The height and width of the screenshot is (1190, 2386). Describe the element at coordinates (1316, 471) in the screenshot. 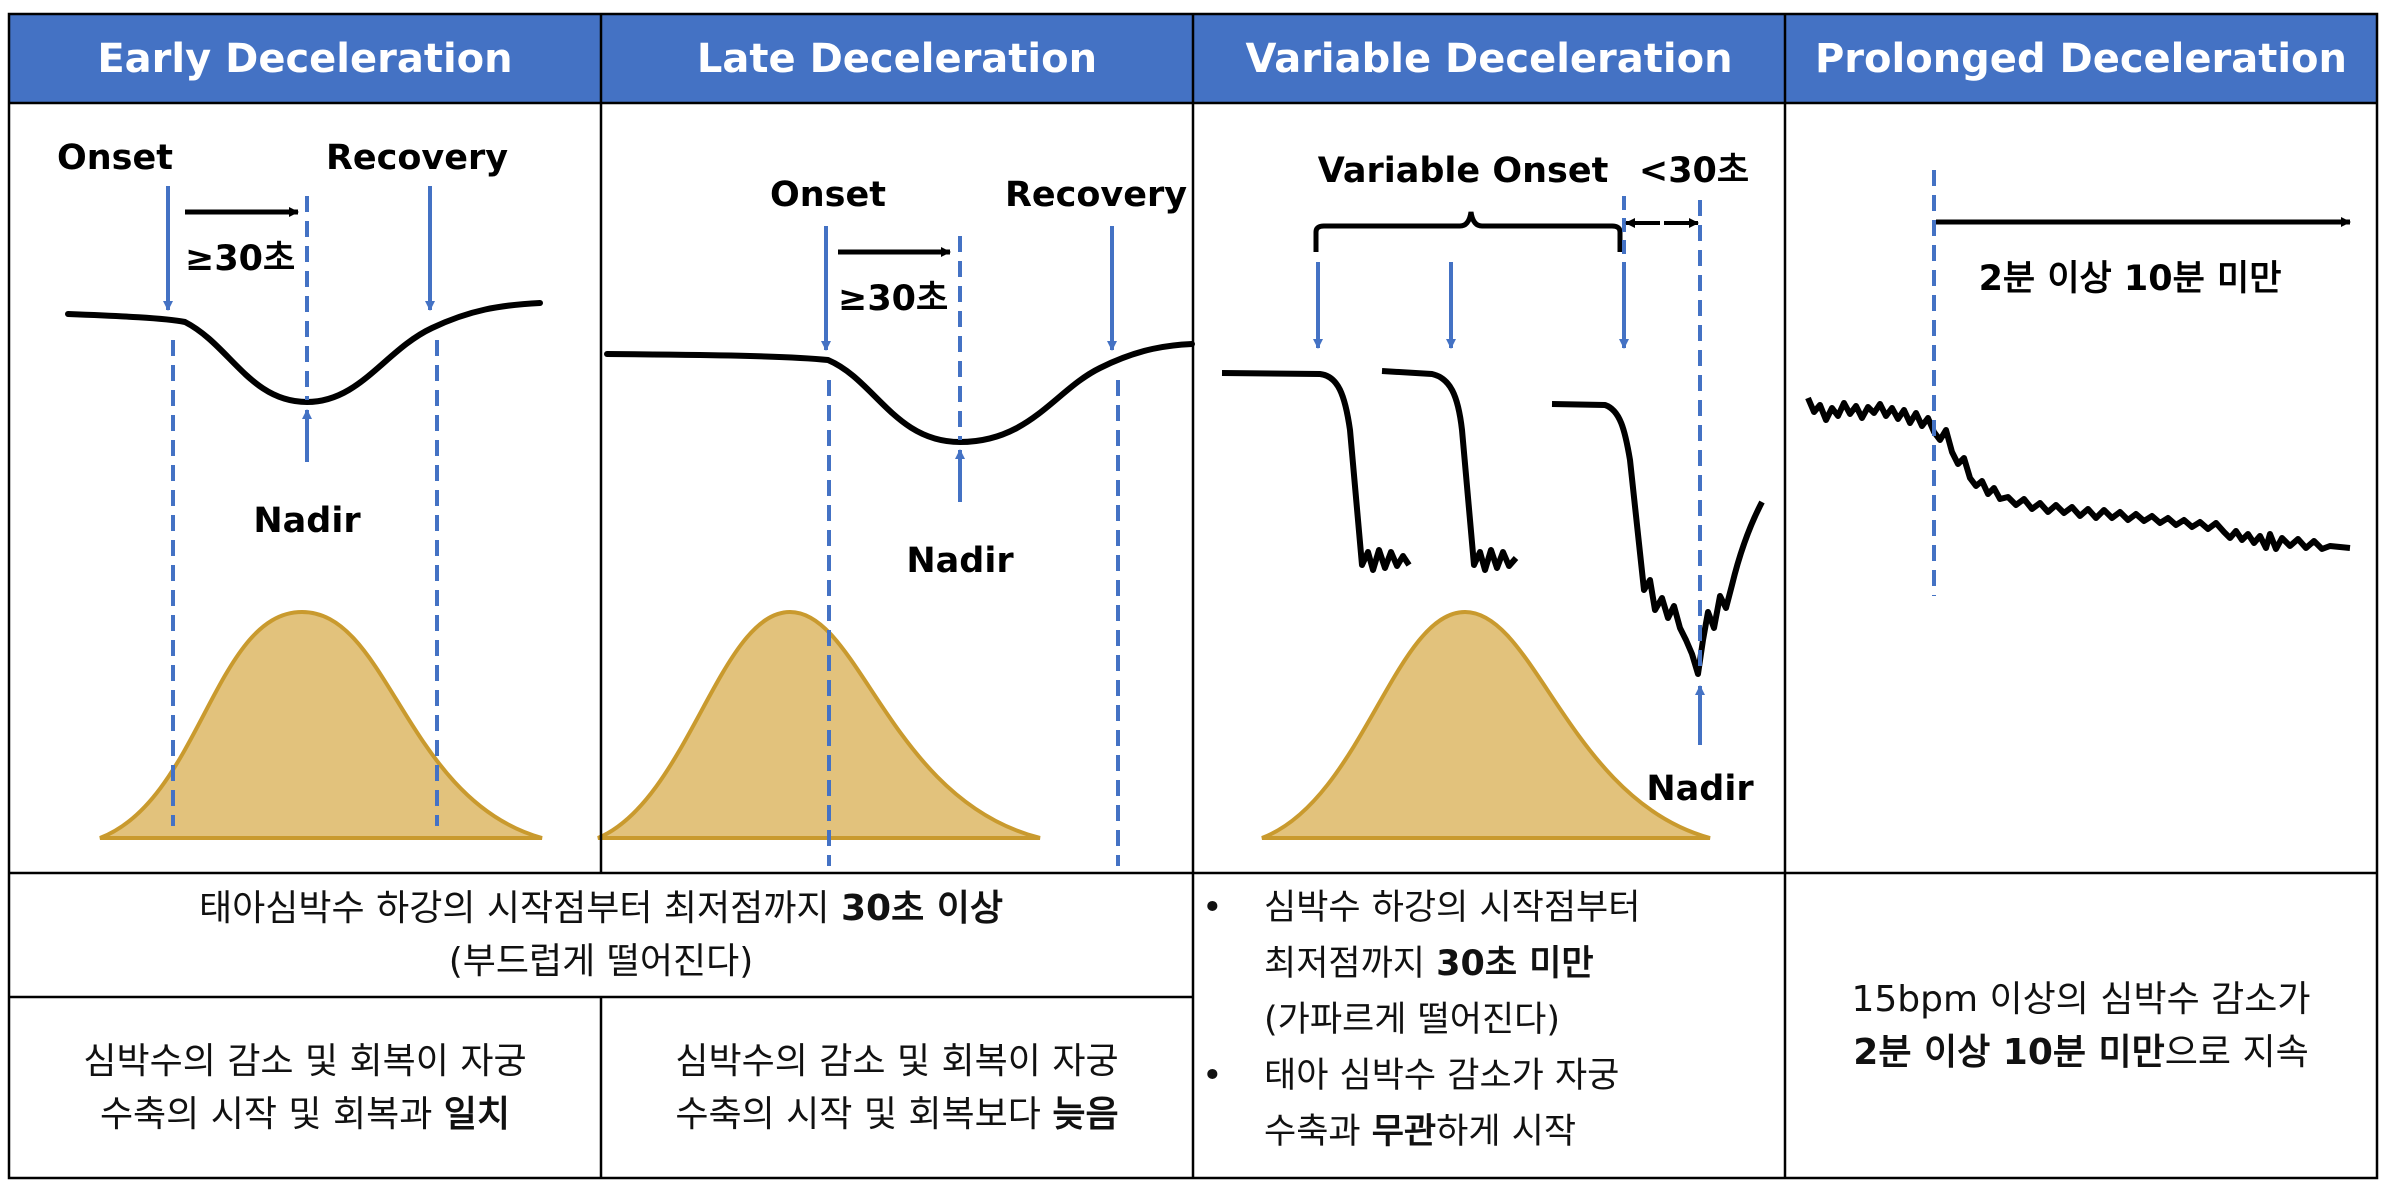

I see `variable-decel-1-curve` at that location.